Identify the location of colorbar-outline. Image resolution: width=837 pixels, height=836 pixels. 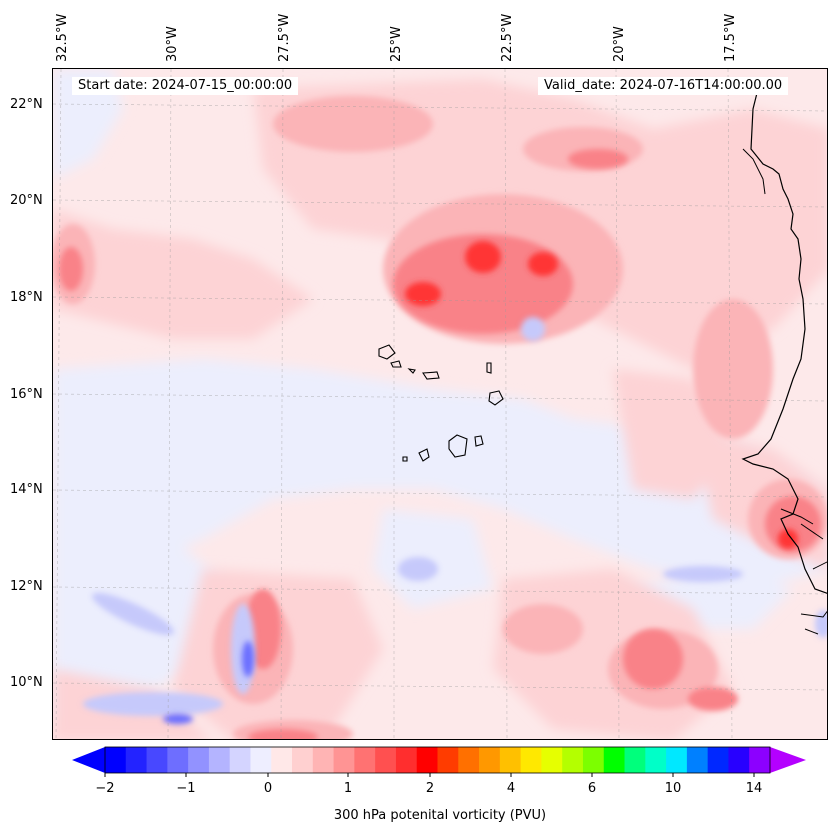
(437, 760).